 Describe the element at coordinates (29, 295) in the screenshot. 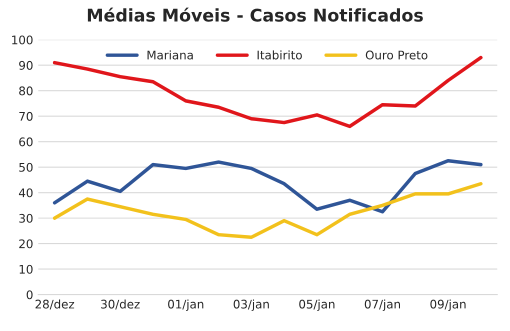

I see `y-tick-label: 0` at that location.